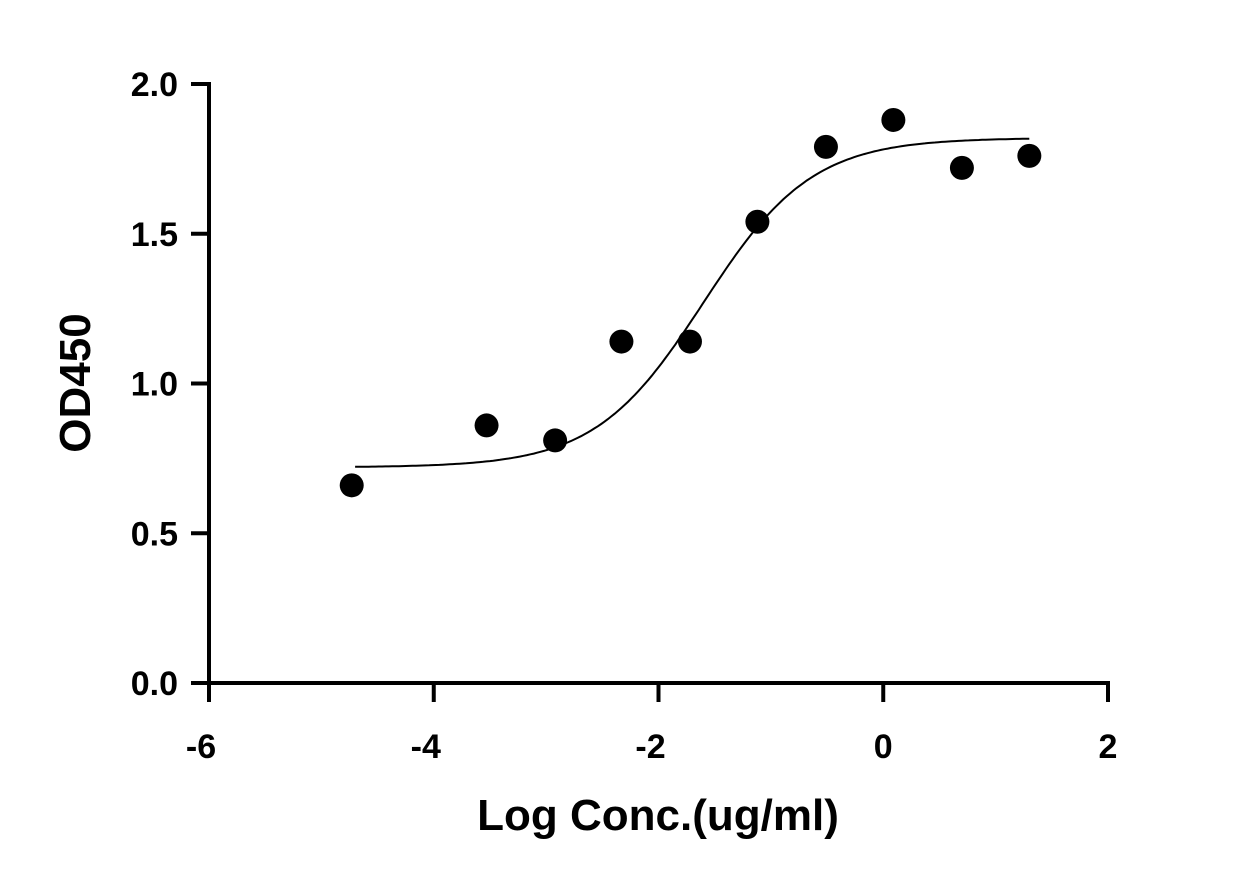  Describe the element at coordinates (658, 815) in the screenshot. I see `x-axis-label: Log Conc.(ug/ml)` at that location.